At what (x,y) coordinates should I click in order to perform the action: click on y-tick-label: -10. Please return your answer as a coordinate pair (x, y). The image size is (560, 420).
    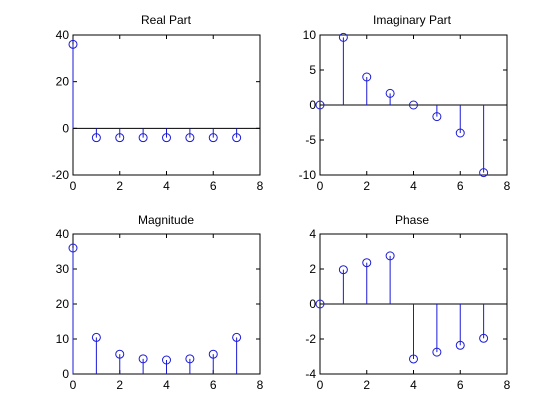
    Looking at the image, I should click on (308, 175).